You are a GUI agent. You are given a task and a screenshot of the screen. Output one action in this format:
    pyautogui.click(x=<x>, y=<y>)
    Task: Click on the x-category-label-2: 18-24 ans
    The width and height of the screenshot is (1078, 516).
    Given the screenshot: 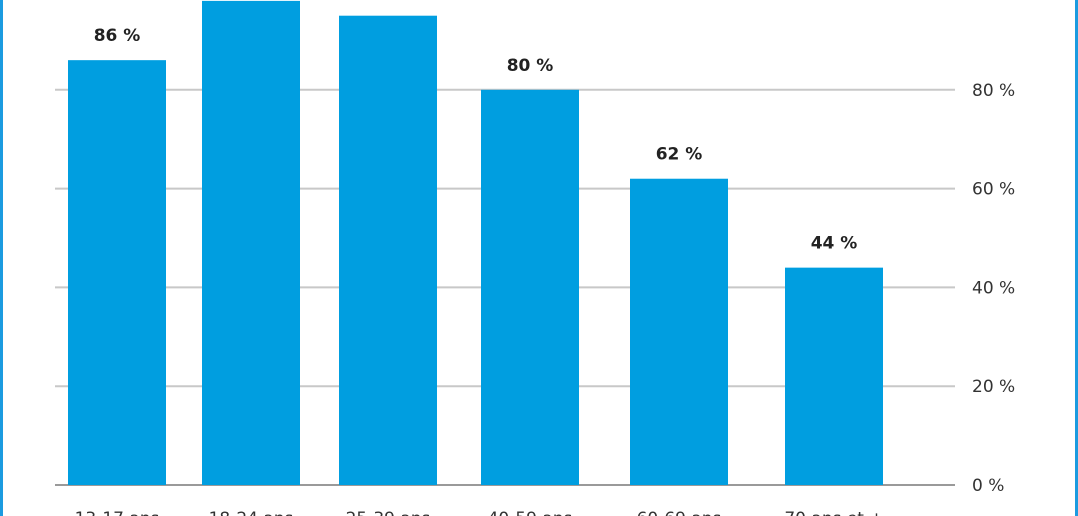 What is the action you would take?
    pyautogui.click(x=251, y=512)
    